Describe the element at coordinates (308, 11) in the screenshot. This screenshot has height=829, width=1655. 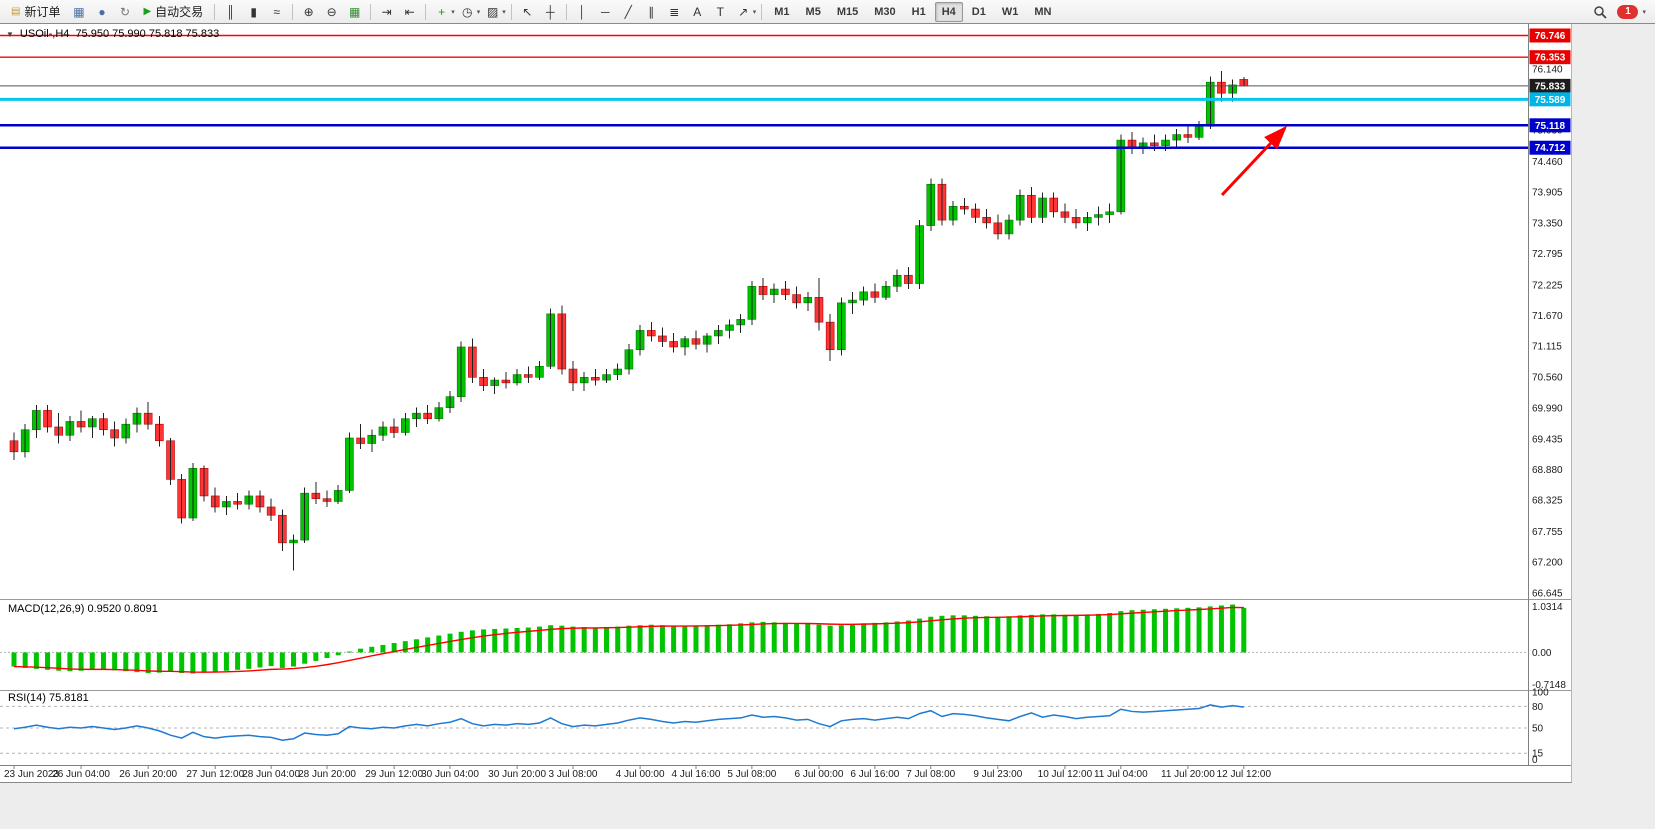
I see `zoom-in-icon: ⊕` at that location.